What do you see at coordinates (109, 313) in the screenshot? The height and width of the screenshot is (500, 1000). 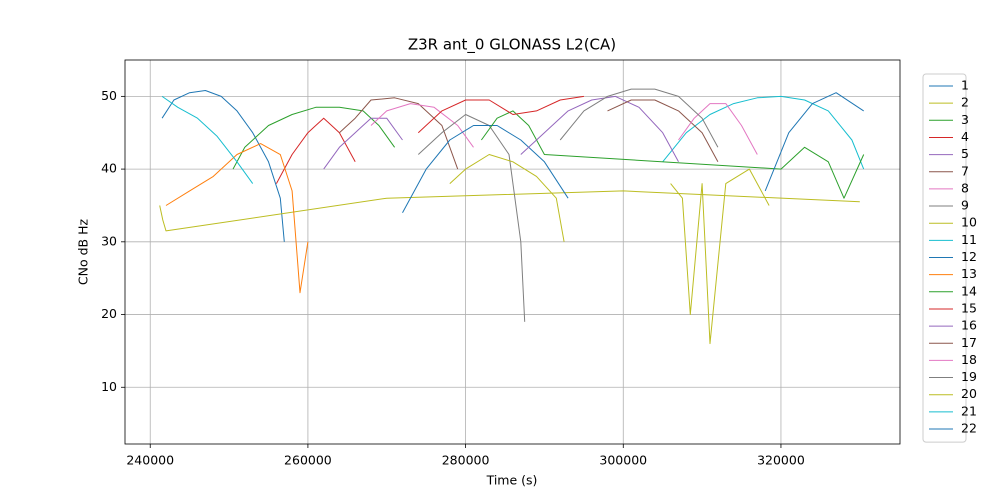 I see `y-tick-label: 20` at bounding box center [109, 313].